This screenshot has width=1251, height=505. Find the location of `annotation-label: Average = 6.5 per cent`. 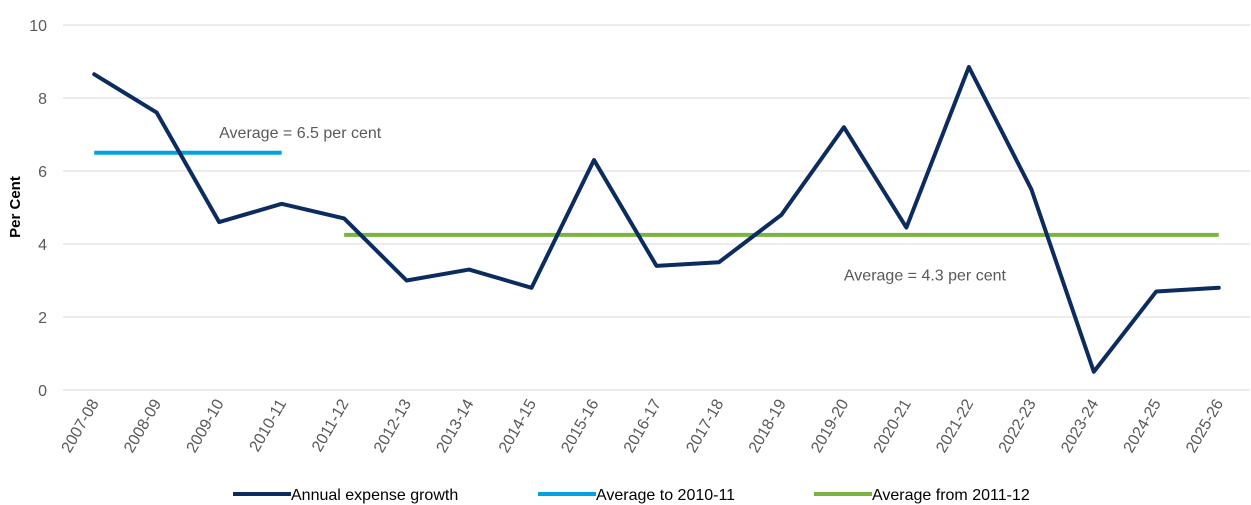

annotation-label: Average = 6.5 per cent is located at coordinates (300, 133).